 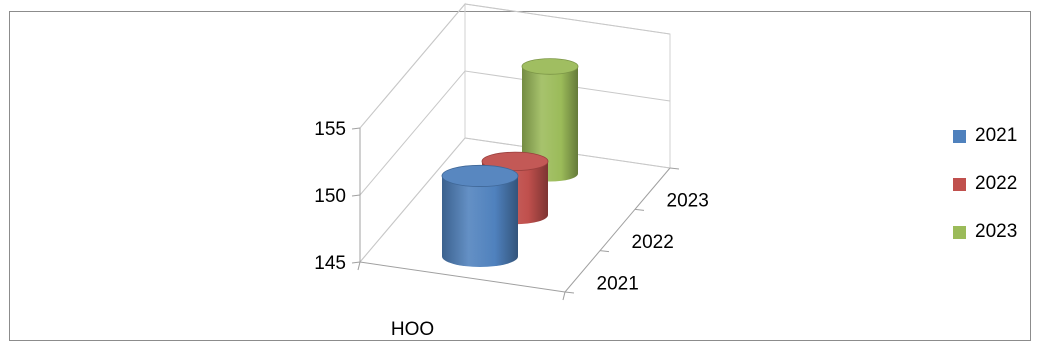 I want to click on legend-label: 2021, so click(x=996, y=135).